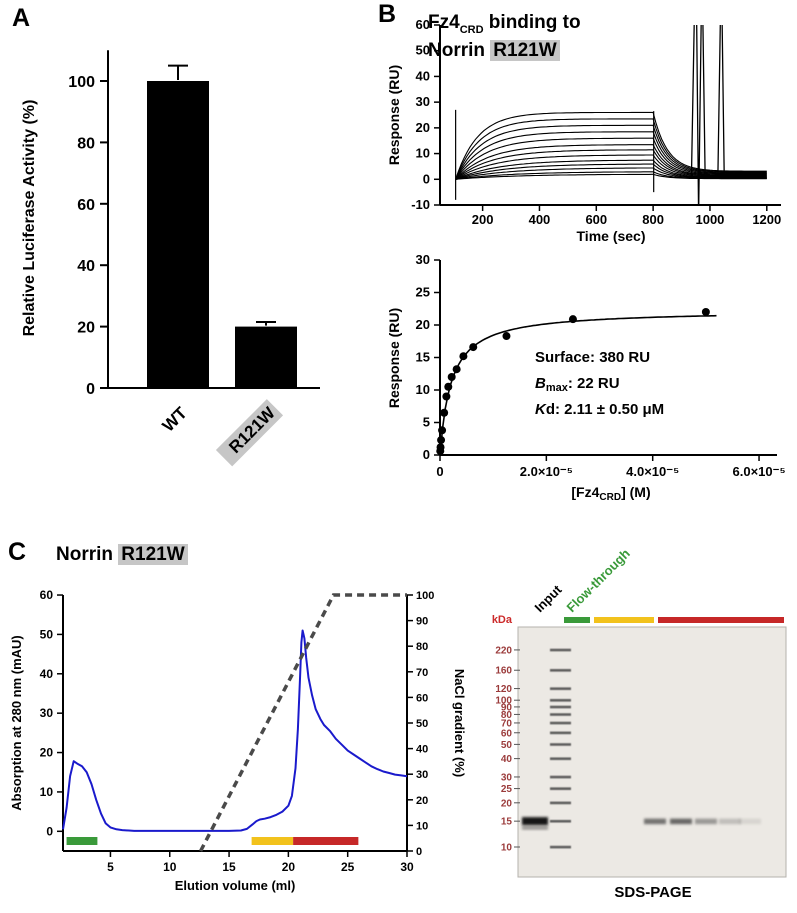 The height and width of the screenshot is (913, 797). I want to click on y-tick-right-label: 70, so click(422, 673).